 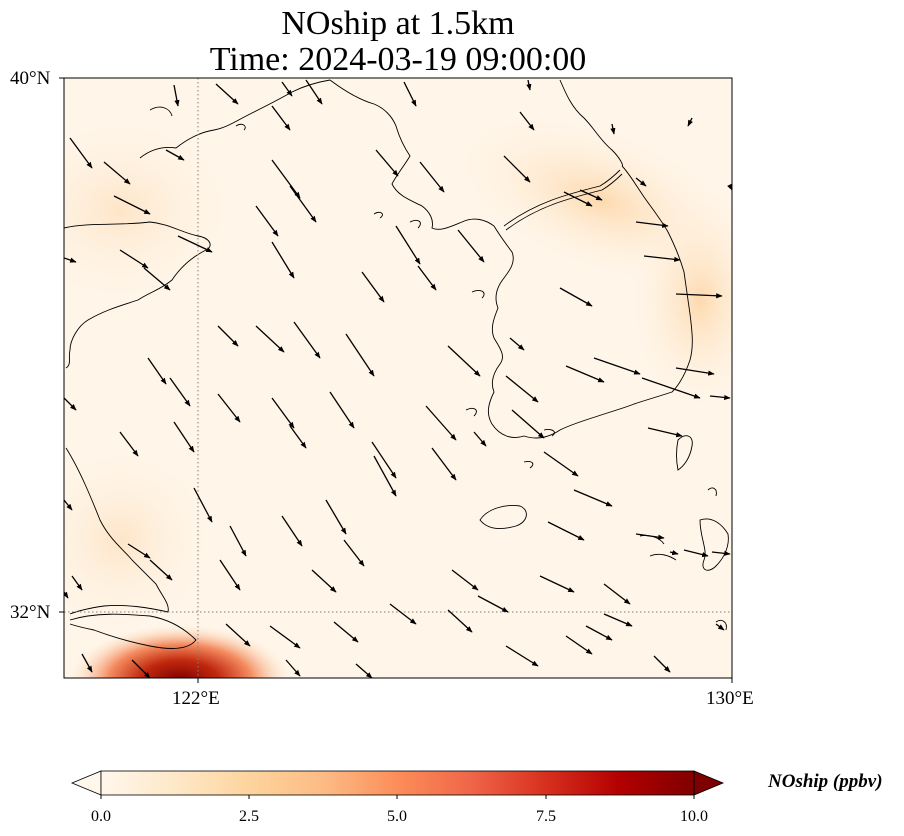 I want to click on lon-label-122e: 122°E, so click(x=196, y=698).